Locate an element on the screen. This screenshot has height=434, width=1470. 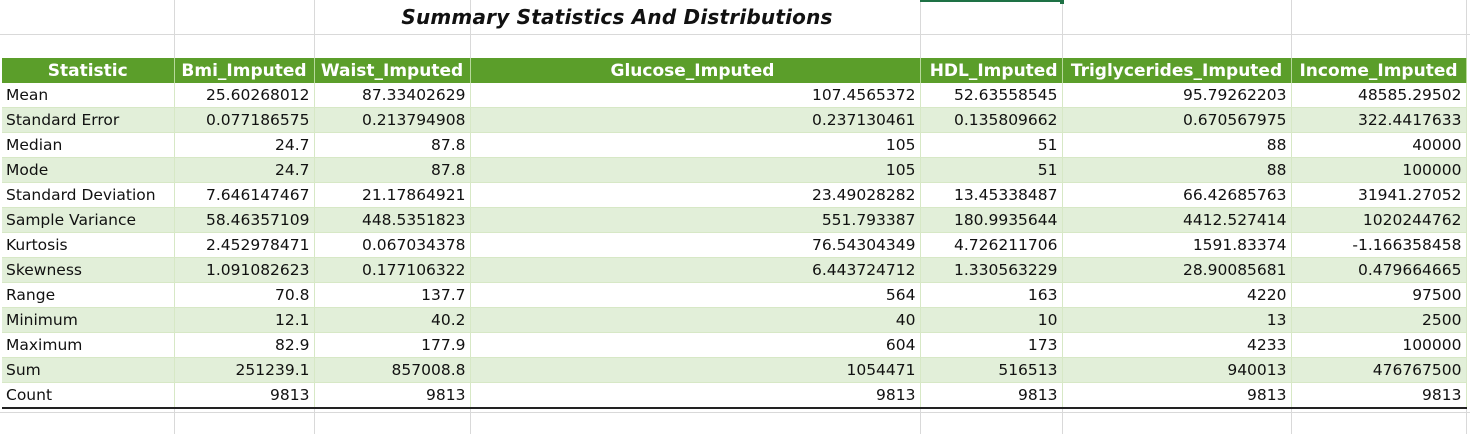
value-cell: 1054471 is located at coordinates (695, 370).